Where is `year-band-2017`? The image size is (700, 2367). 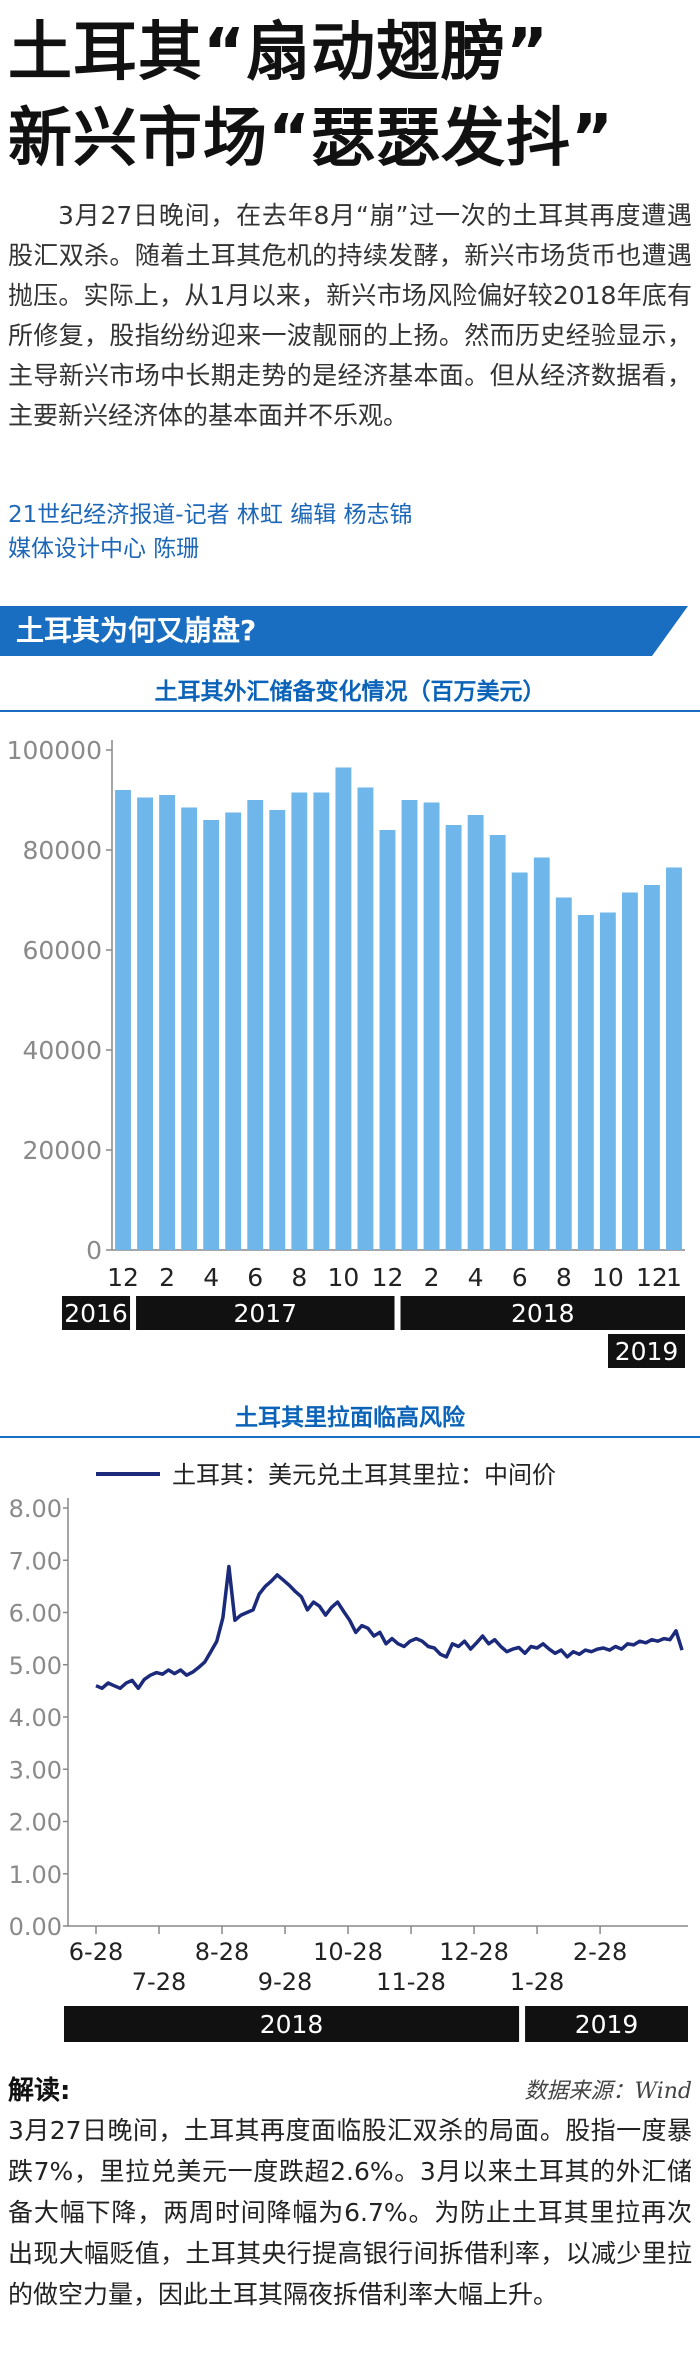 year-band-2017 is located at coordinates (265, 1313).